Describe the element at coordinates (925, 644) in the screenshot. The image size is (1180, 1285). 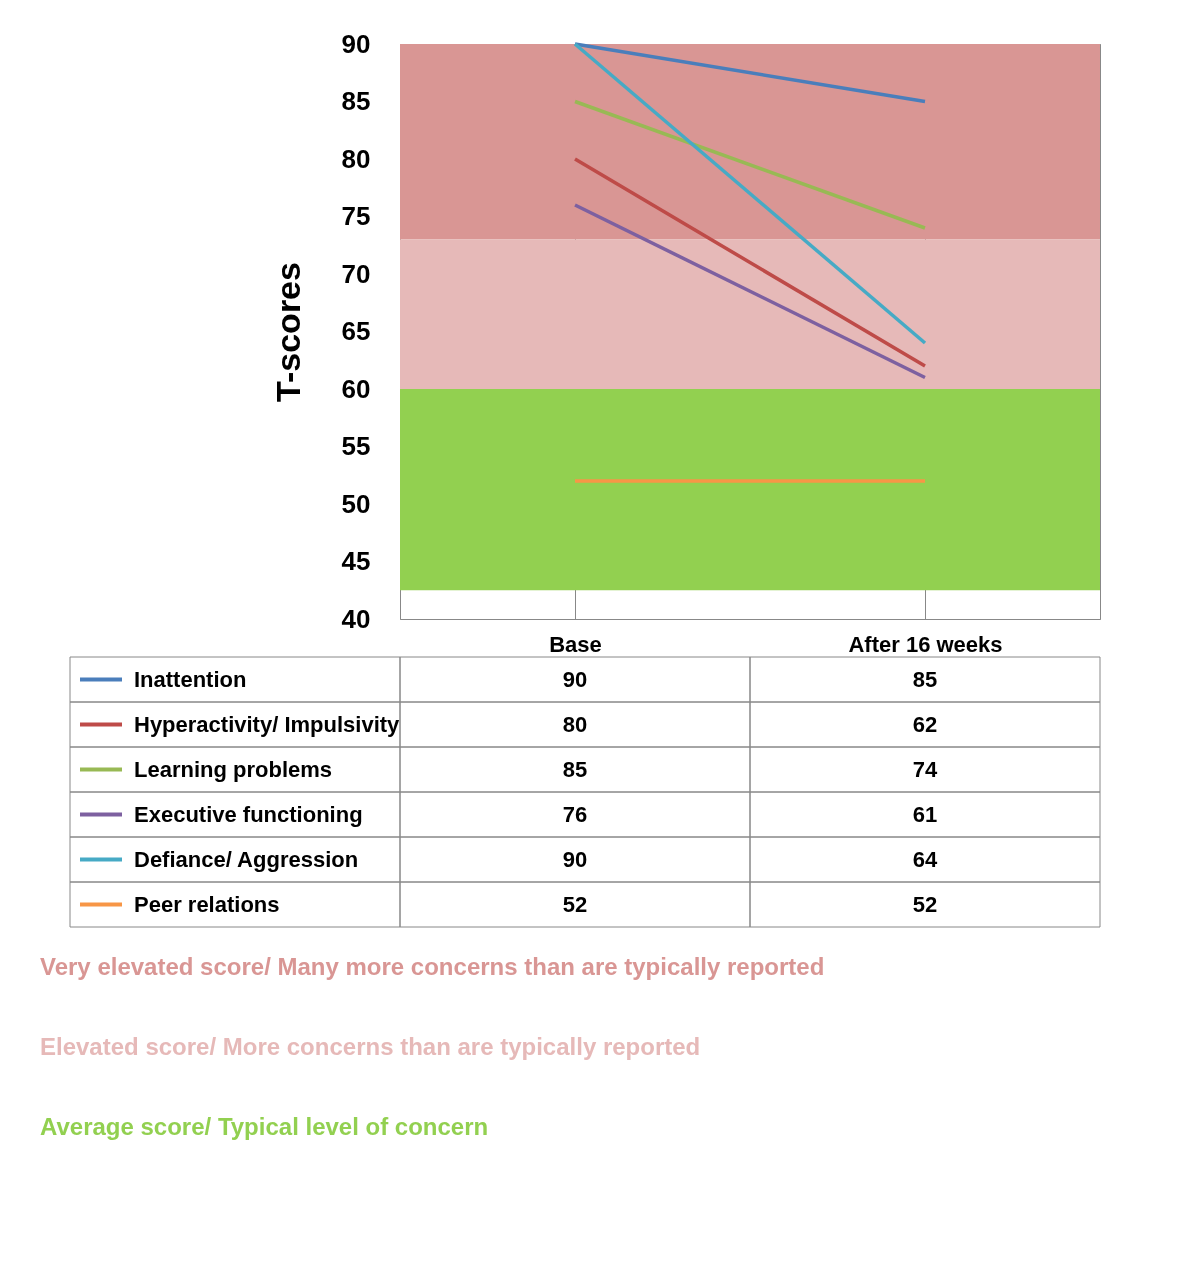
I see `x-tick-label: After 16 weeks` at that location.